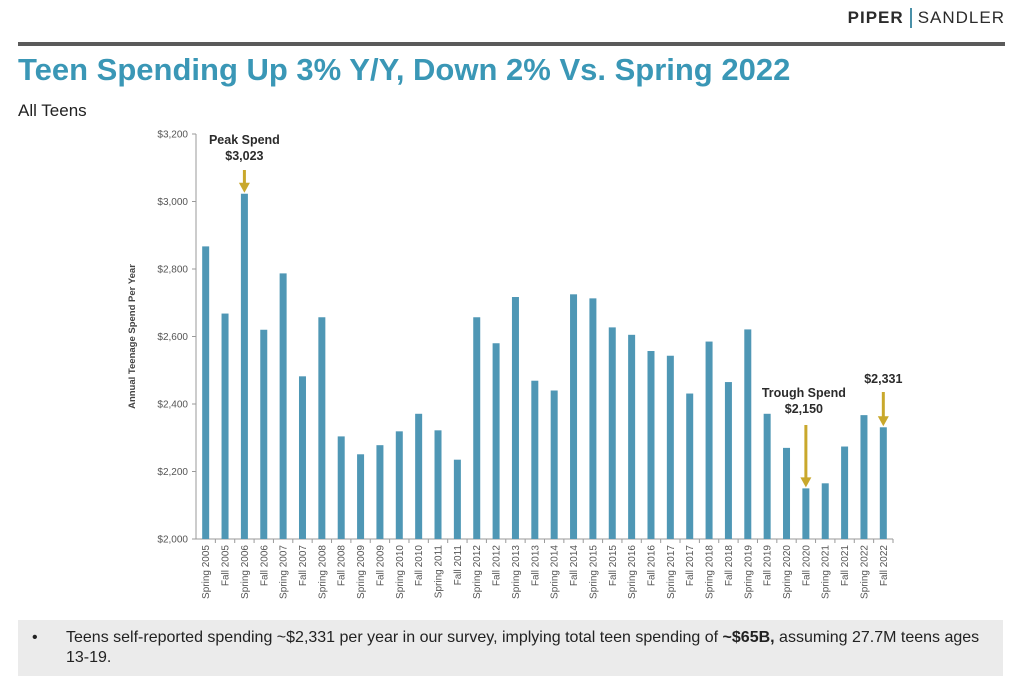  What do you see at coordinates (516, 572) in the screenshot?
I see `x-tick-label: Spring 2013` at bounding box center [516, 572].